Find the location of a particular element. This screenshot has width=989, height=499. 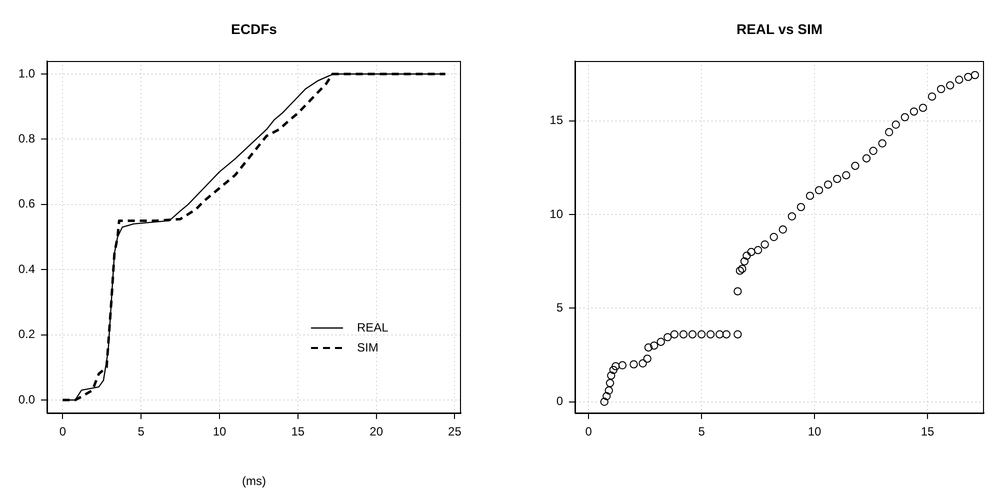

y-tick-label: 0.0 is located at coordinates (27, 399).